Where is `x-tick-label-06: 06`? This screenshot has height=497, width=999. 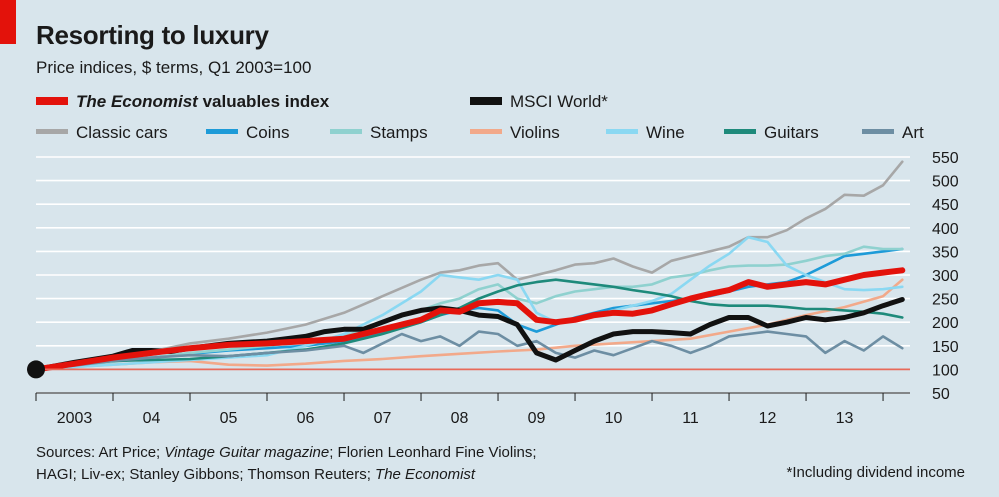
x-tick-label-06: 06 is located at coordinates (306, 418).